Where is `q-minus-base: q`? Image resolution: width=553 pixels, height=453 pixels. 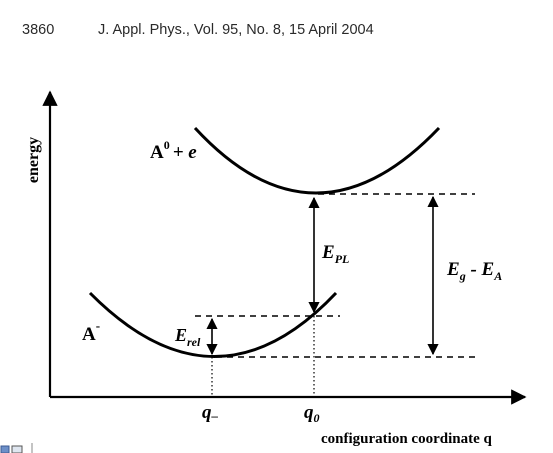
q-minus-base: q is located at coordinates (207, 412).